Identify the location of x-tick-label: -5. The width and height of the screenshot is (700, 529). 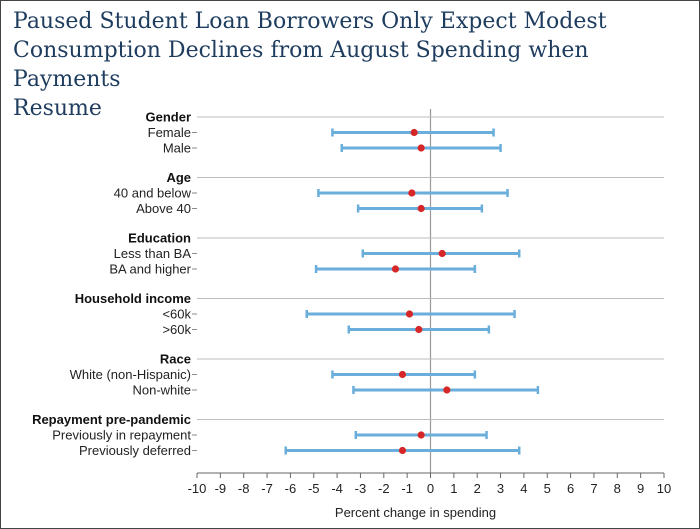
(314, 488).